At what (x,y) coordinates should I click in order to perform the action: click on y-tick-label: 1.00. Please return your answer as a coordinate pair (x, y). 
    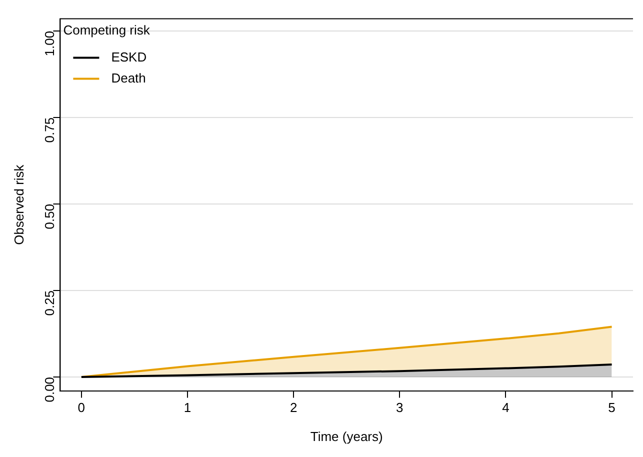
    Looking at the image, I should click on (49, 43).